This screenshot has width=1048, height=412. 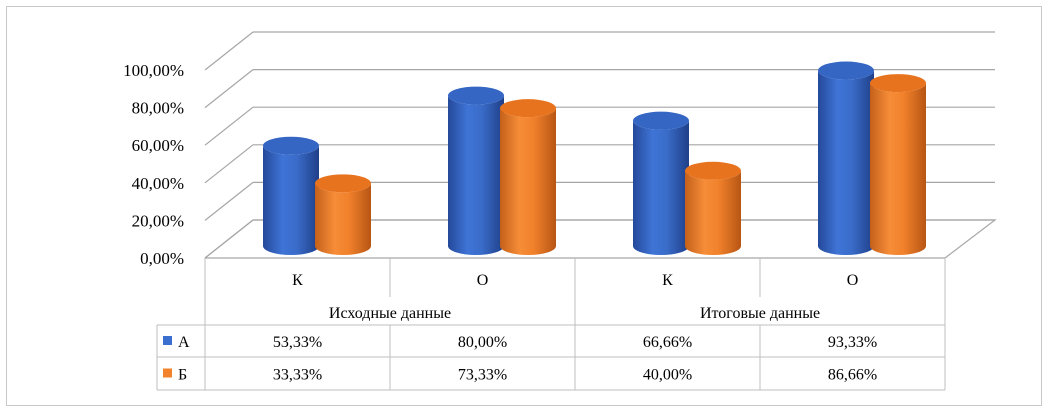 I want to click on legend-label: Б, so click(x=182, y=375).